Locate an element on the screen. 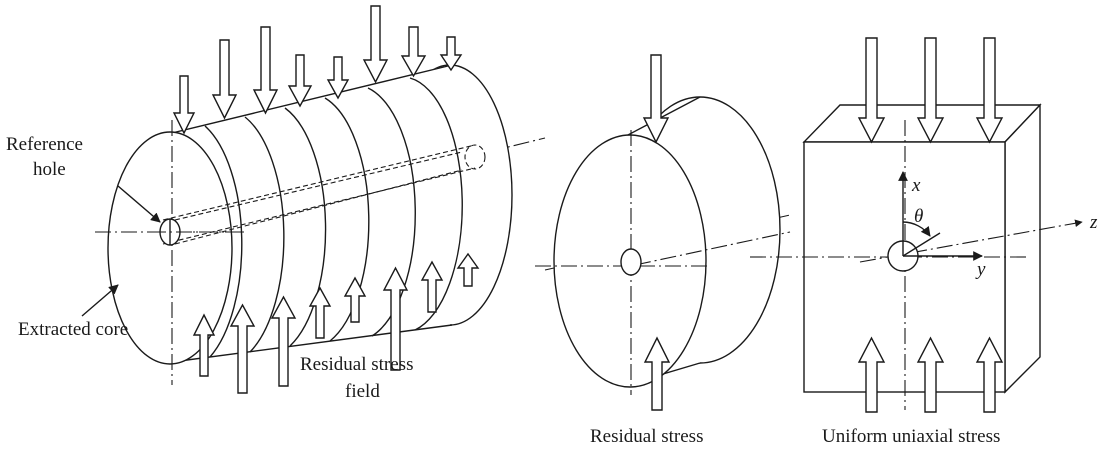 This screenshot has height=453, width=1104. residual-stress-label: Residual stress is located at coordinates (646, 436).